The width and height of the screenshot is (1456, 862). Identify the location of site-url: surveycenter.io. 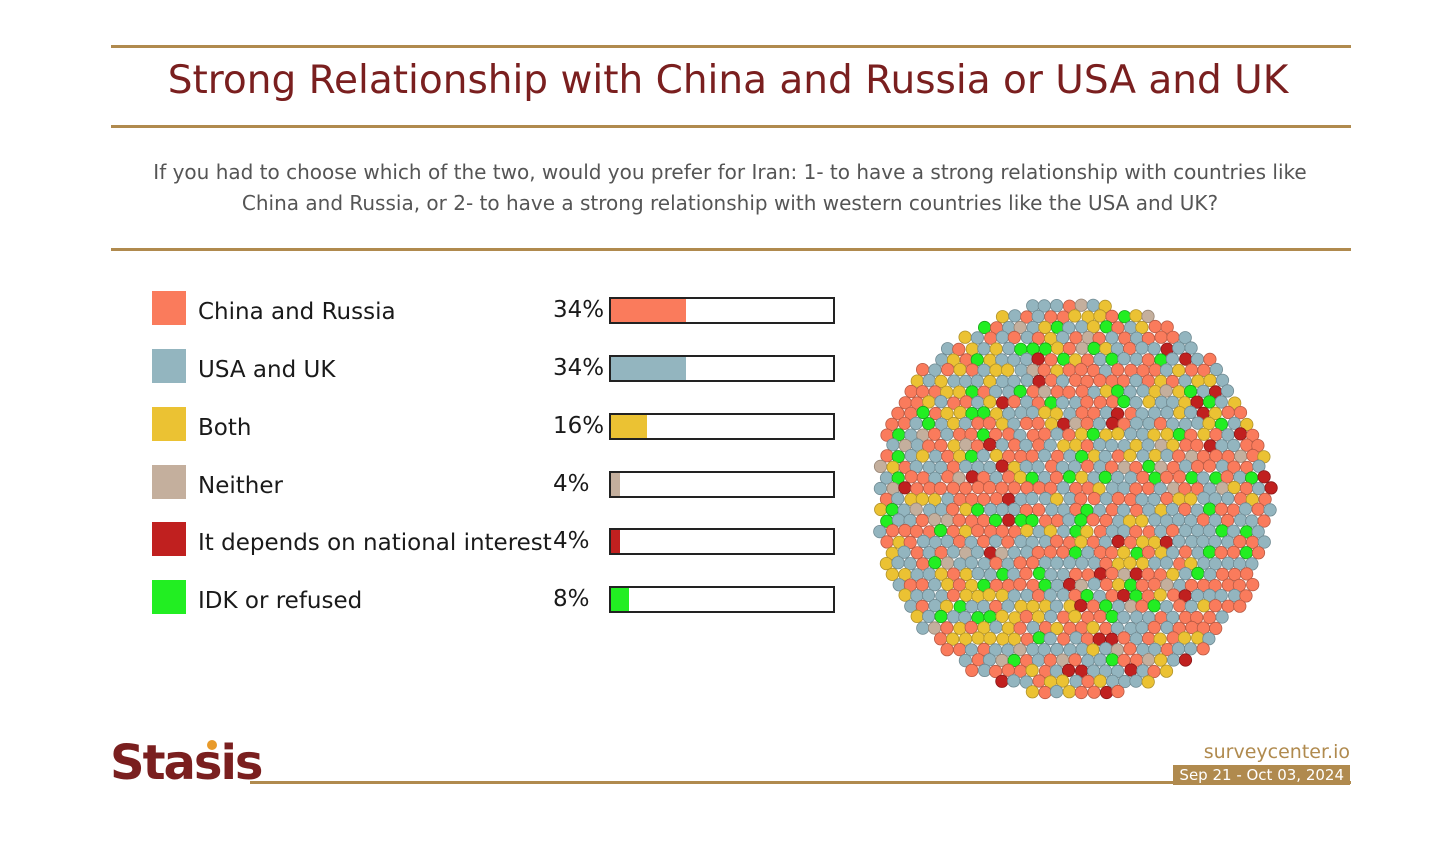
(1276, 752).